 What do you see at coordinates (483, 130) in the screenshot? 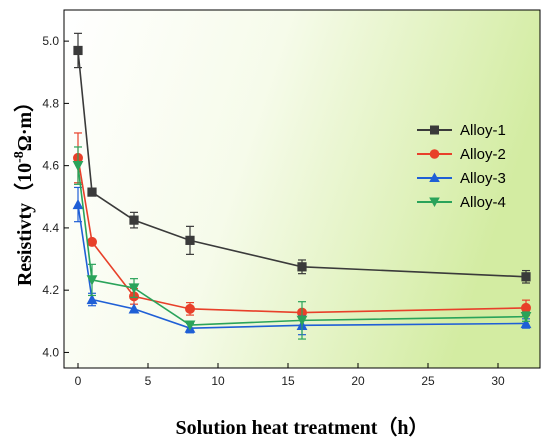
I see `legend-label-alloy-1: Alloy-1` at bounding box center [483, 130].